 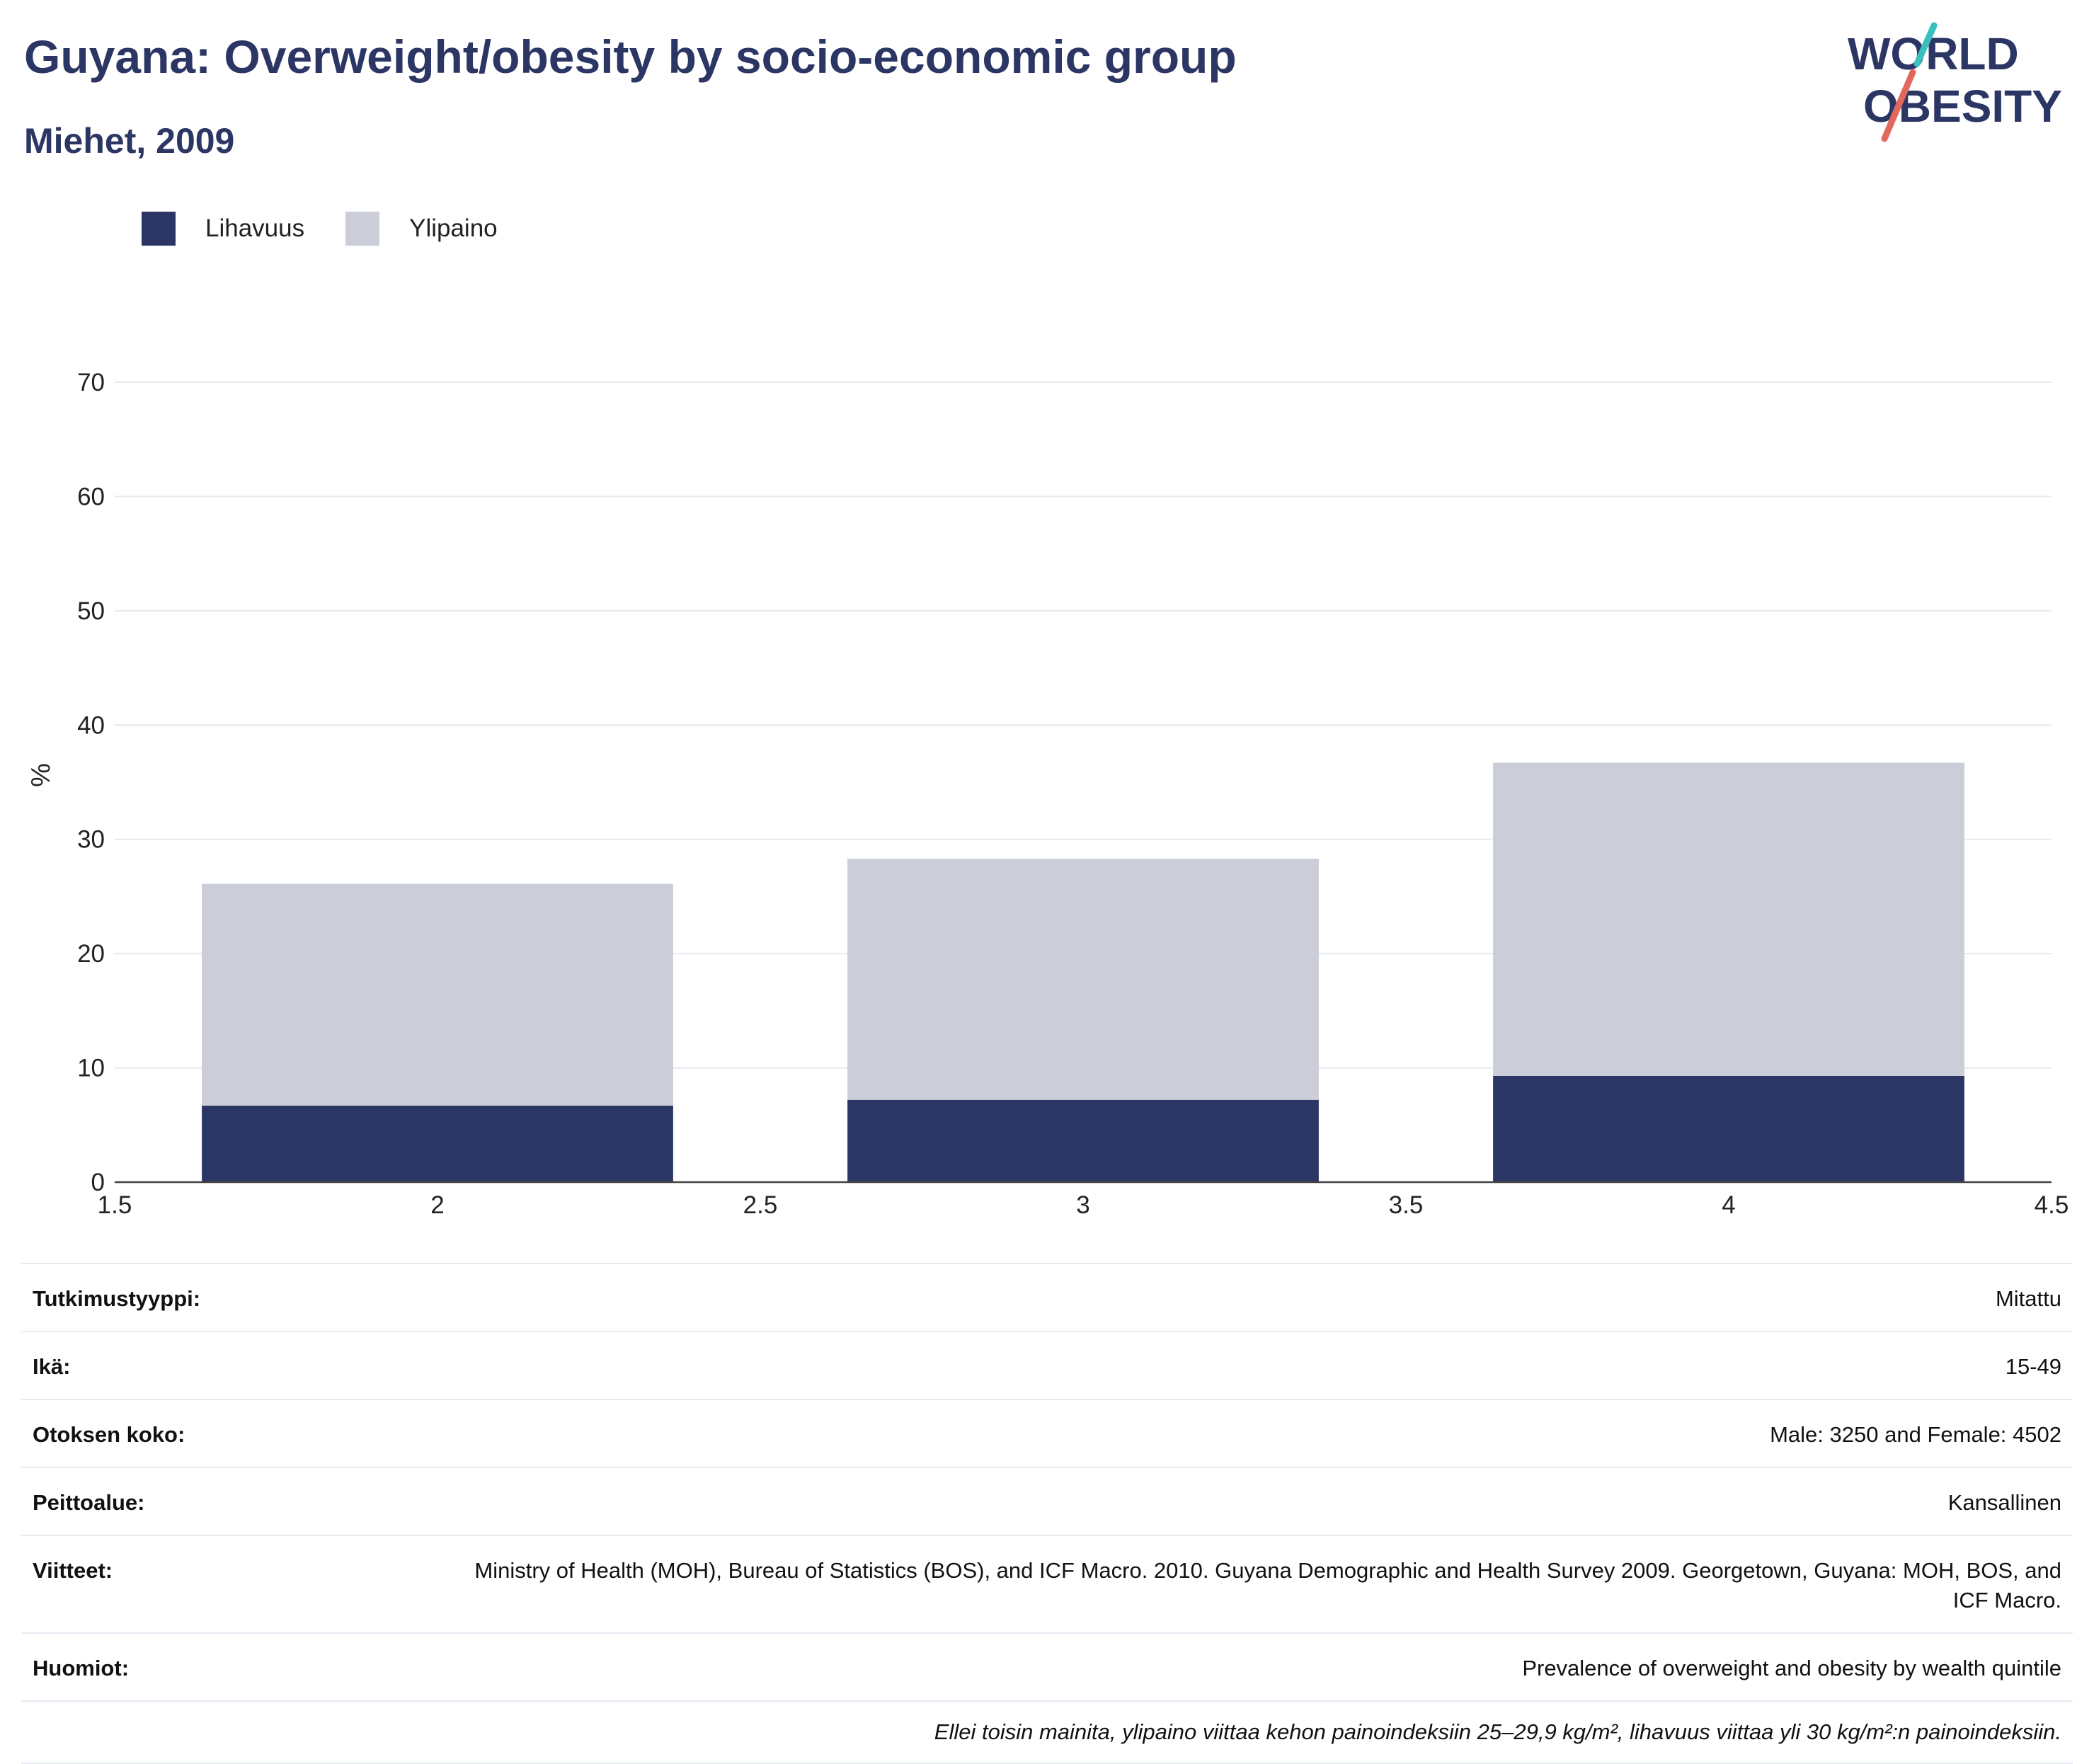 What do you see at coordinates (41, 775) in the screenshot?
I see `y-axis-label: %` at bounding box center [41, 775].